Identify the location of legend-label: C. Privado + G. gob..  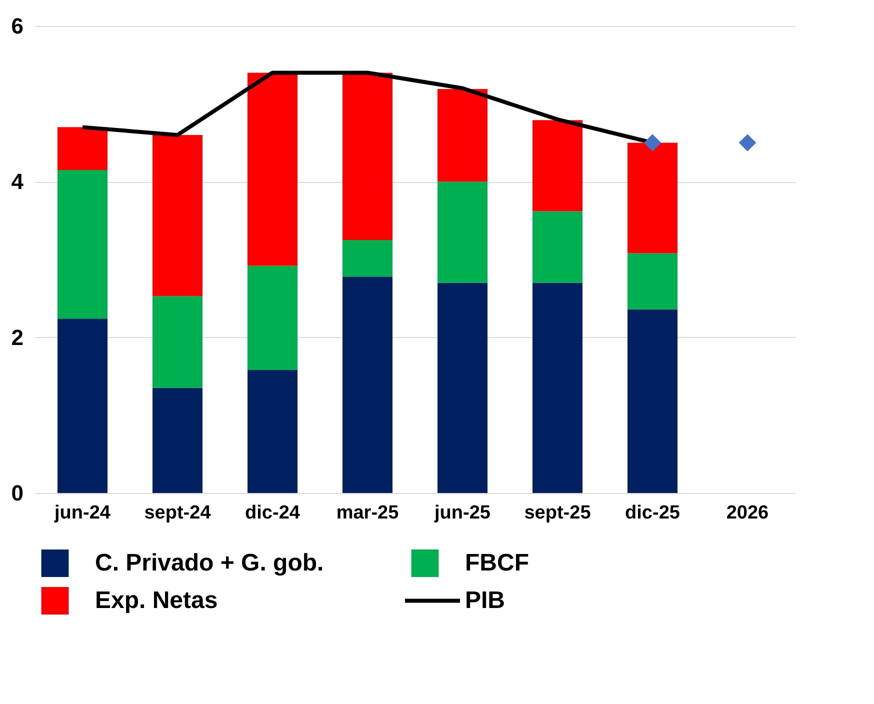
(209, 562).